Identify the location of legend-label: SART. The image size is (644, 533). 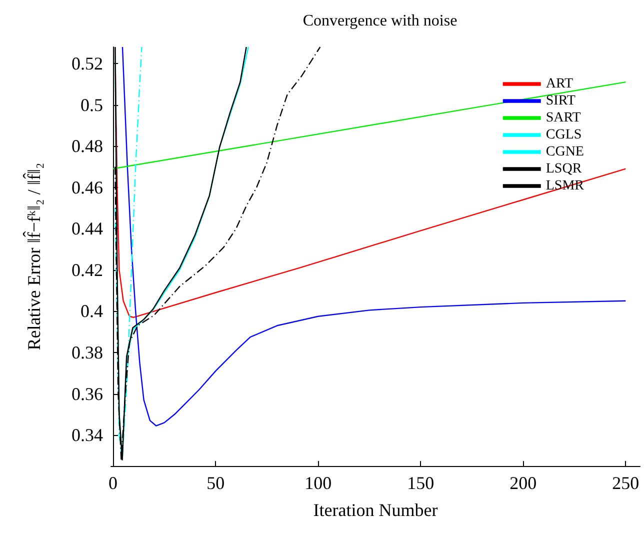
(564, 118).